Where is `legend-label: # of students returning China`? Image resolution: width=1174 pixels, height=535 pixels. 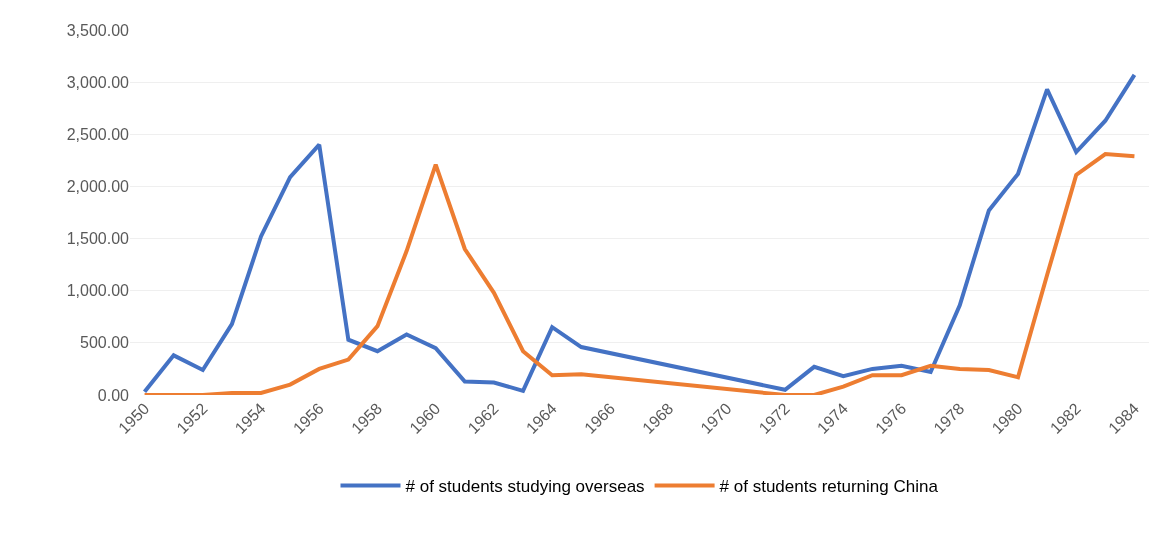 legend-label: # of students returning China is located at coordinates (829, 487).